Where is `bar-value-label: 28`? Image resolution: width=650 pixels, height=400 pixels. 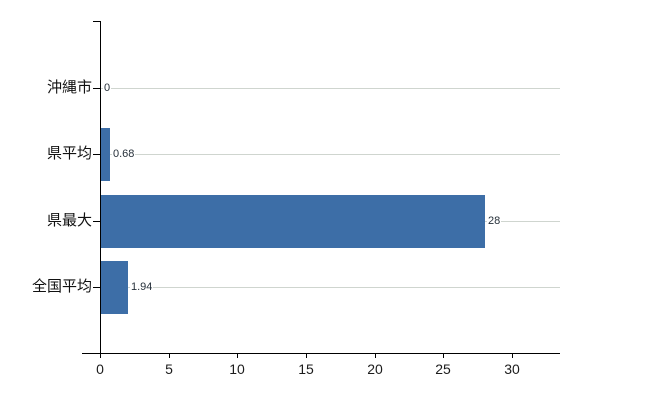 bar-value-label: 28 is located at coordinates (494, 221).